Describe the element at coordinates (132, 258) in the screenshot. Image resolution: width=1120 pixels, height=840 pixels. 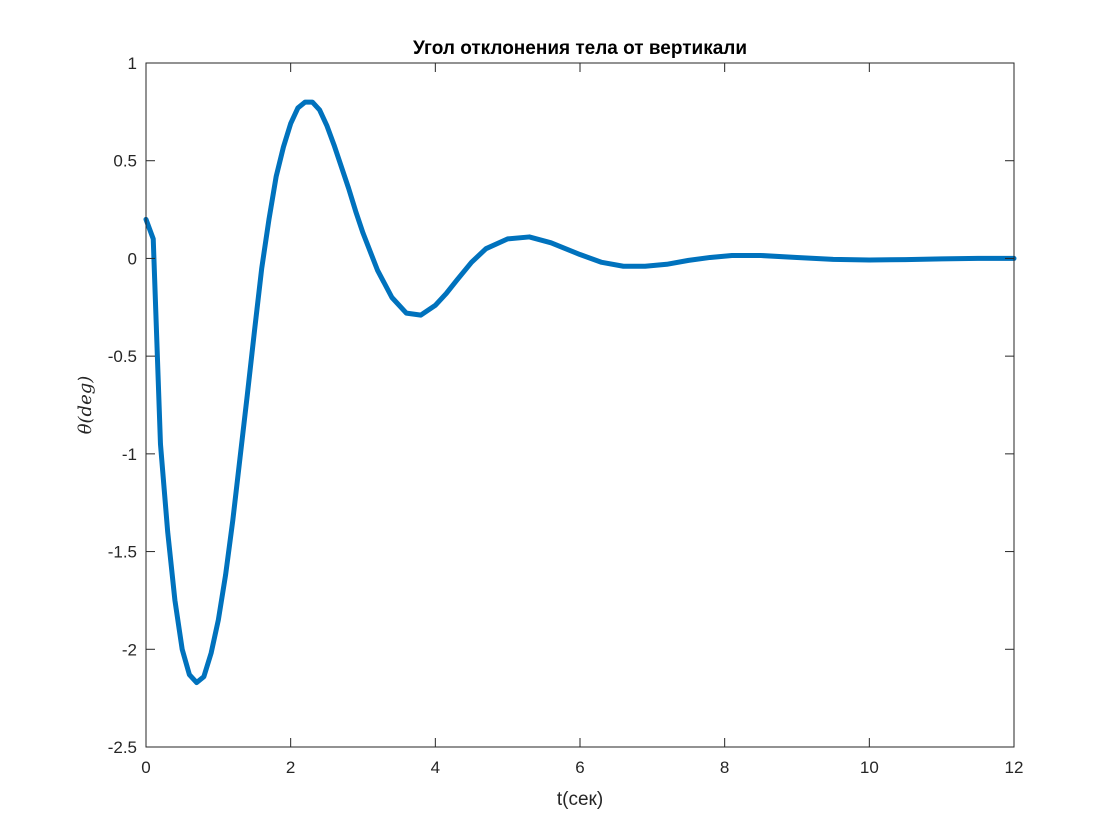
I see `y-tick-label: 0` at that location.